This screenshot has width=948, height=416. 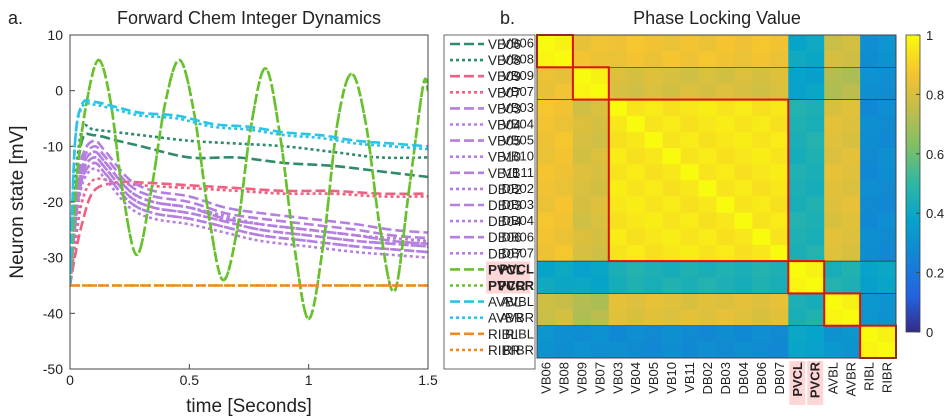 I want to click on column-label: DB07, so click(x=779, y=378).